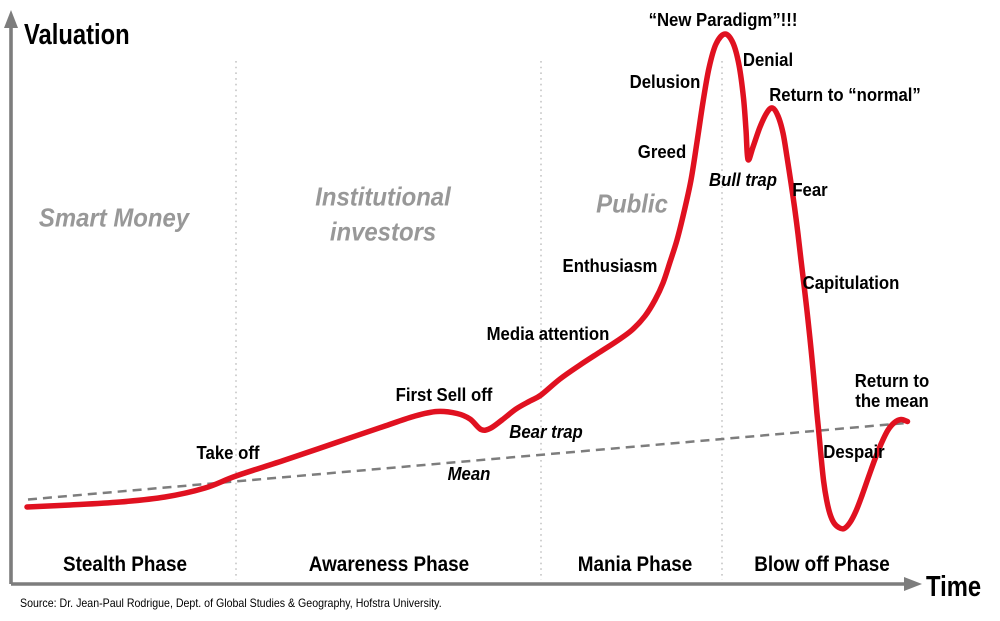 The image size is (1000, 621). I want to click on phase-label-blow-off-phase: Blow off Phase, so click(822, 565).